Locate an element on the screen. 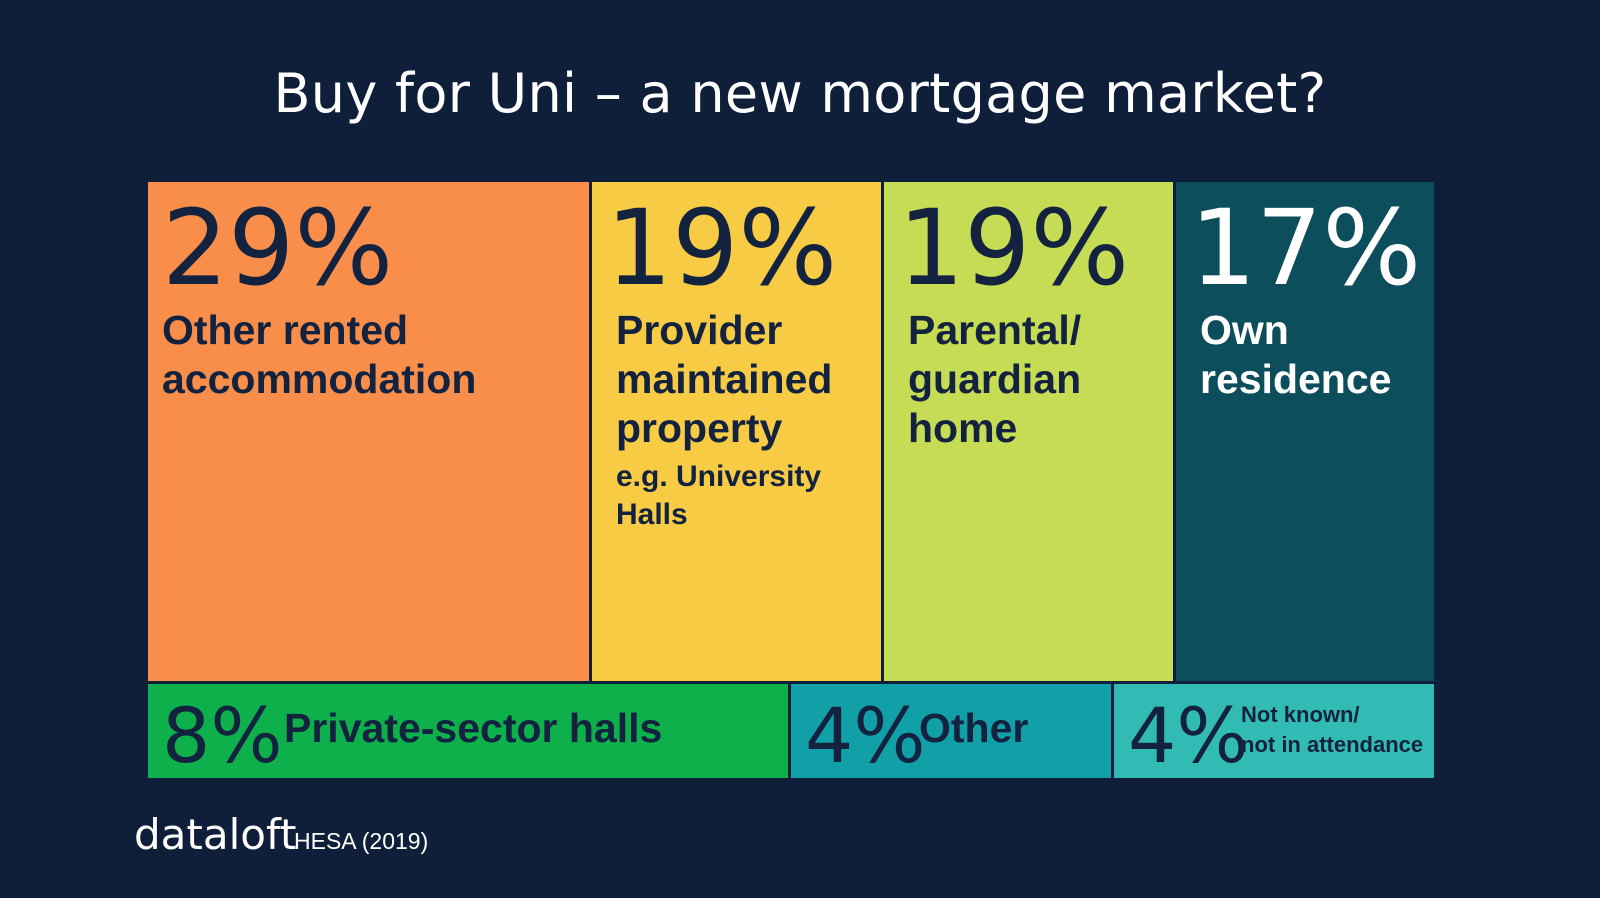 This screenshot has width=1600, height=898. tile-value: 17% is located at coordinates (1306, 248).